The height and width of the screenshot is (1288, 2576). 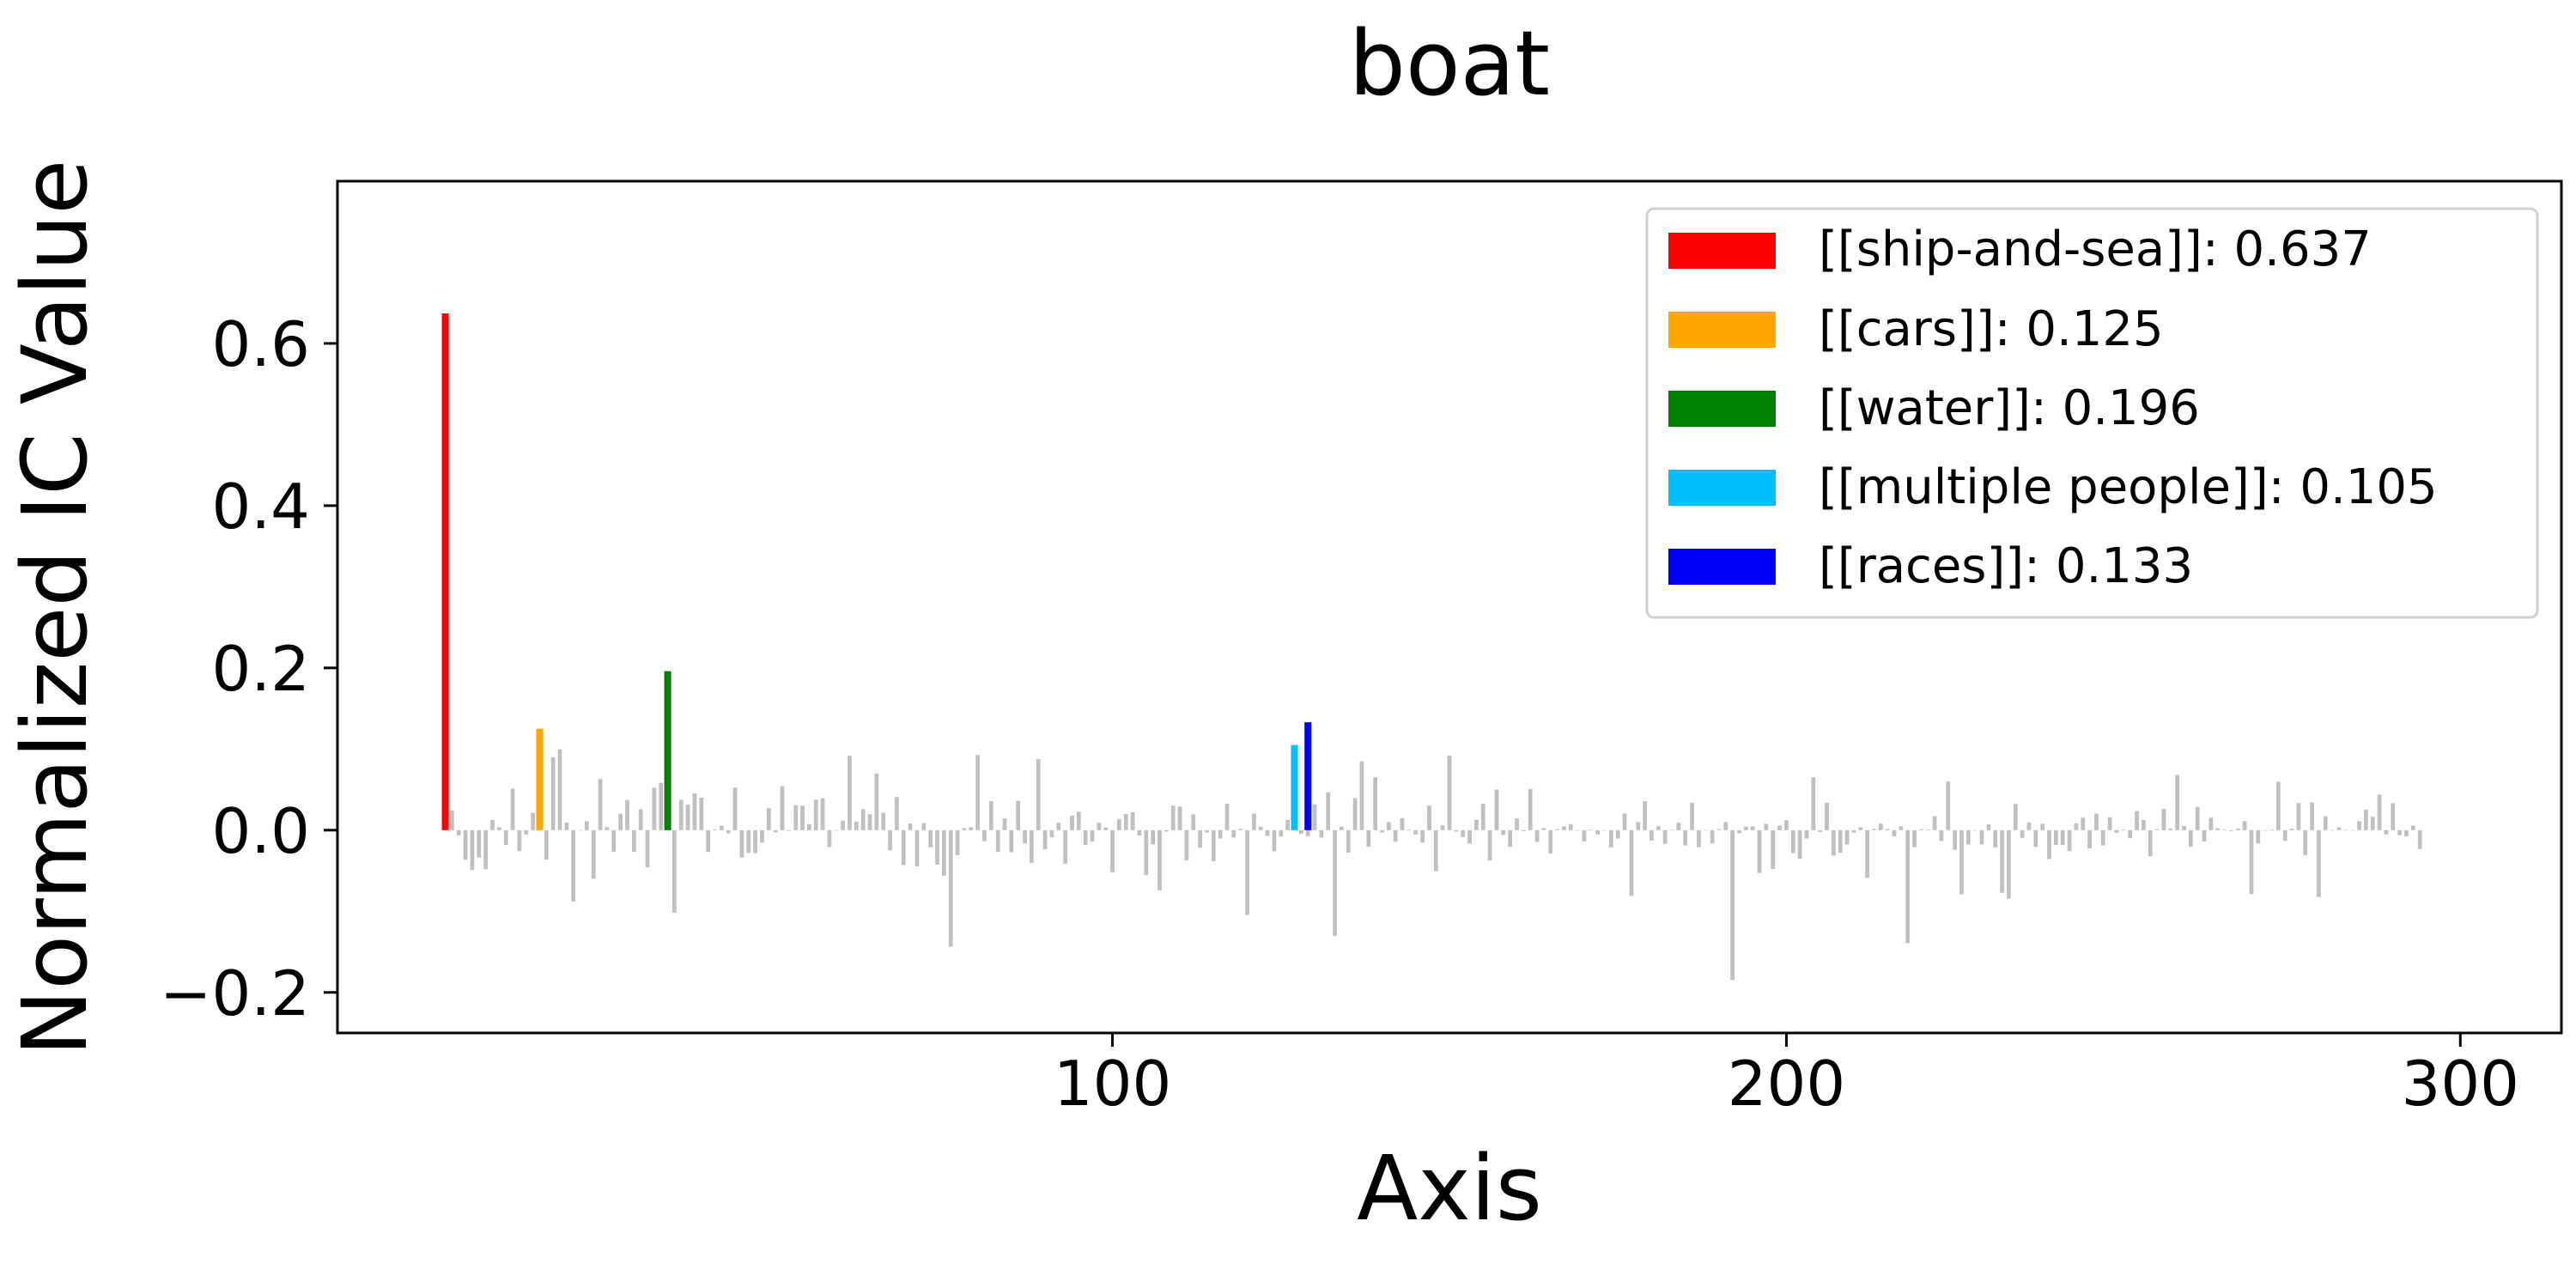 I want to click on legend-label-4: [[multiple people]]: 0.105, so click(x=2128, y=487).